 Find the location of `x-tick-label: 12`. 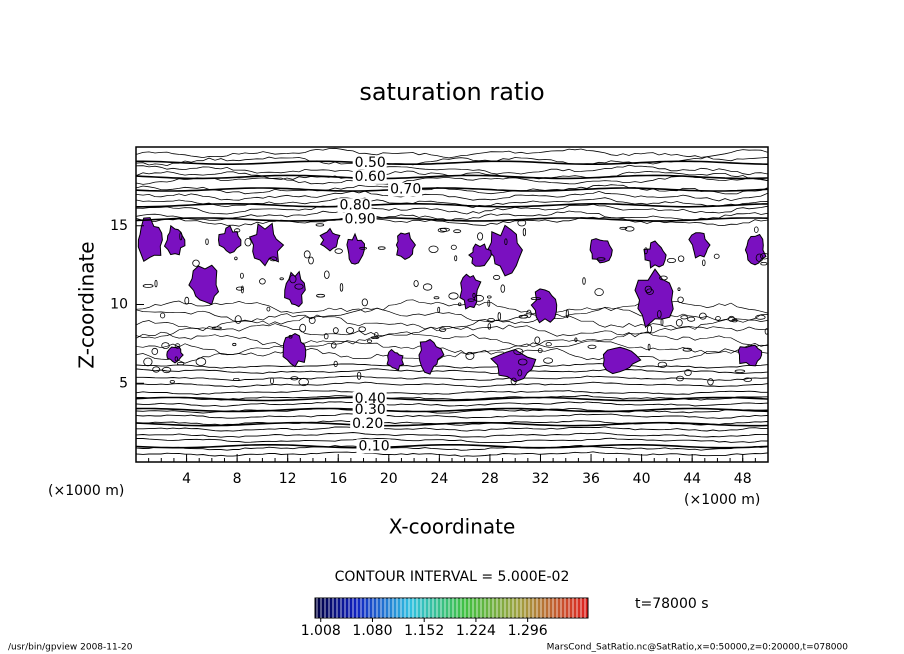

x-tick-label: 12 is located at coordinates (288, 479).